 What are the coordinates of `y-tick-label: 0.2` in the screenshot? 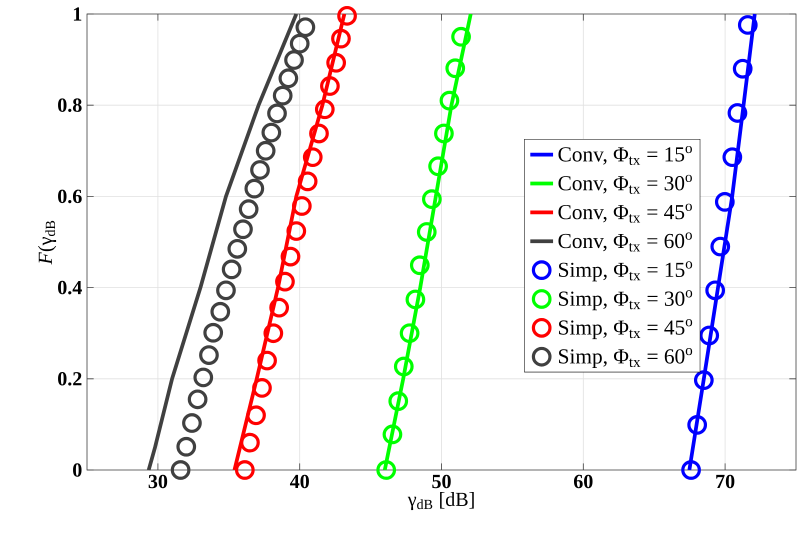 It's located at (70, 379).